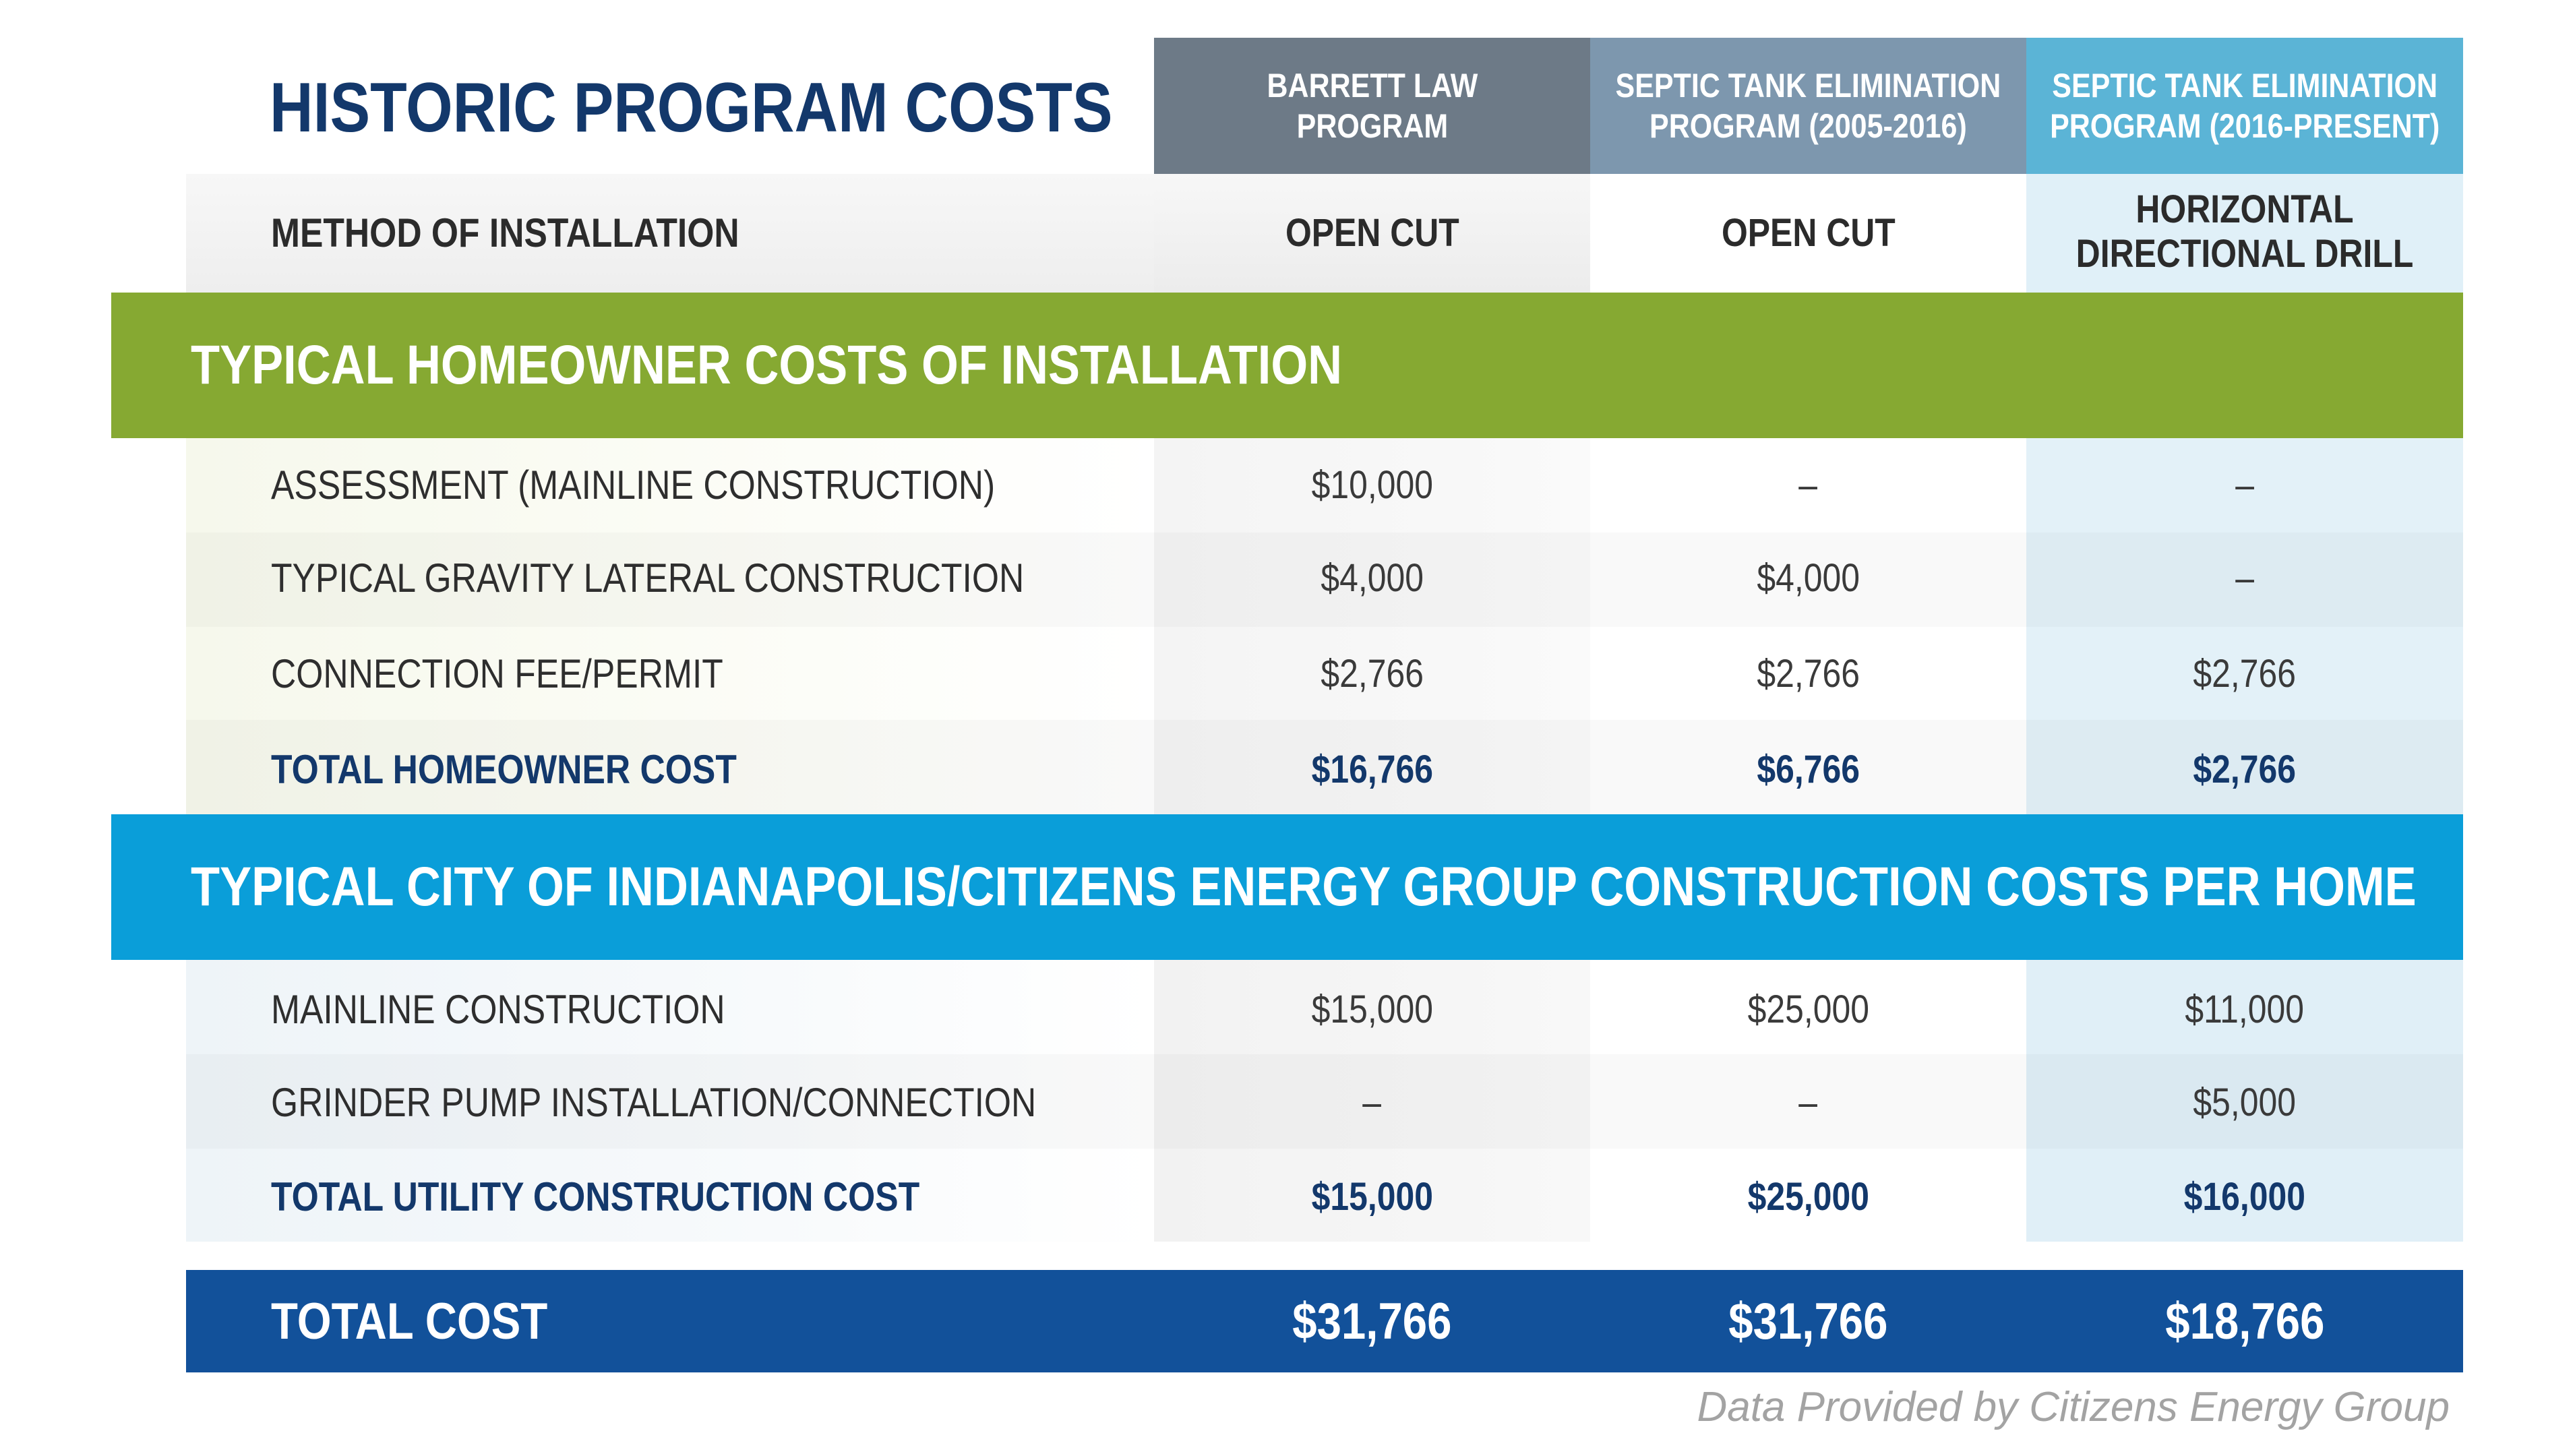  I want to click on method-value-step-2005: OPEN CUT, so click(1808, 233).